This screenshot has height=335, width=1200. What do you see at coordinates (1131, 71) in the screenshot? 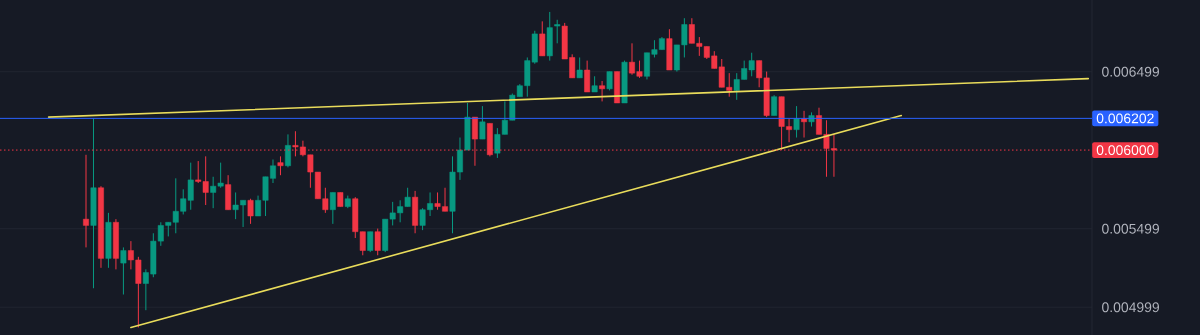
I see `y-tick-label: 0.006499` at bounding box center [1131, 71].